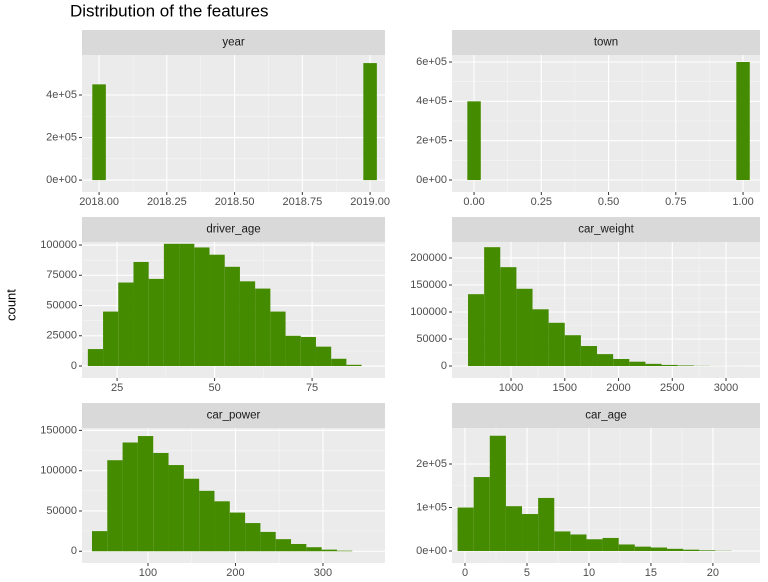 The image size is (768, 582). What do you see at coordinates (323, 573) in the screenshot?
I see `x-tick-label: 300` at bounding box center [323, 573].